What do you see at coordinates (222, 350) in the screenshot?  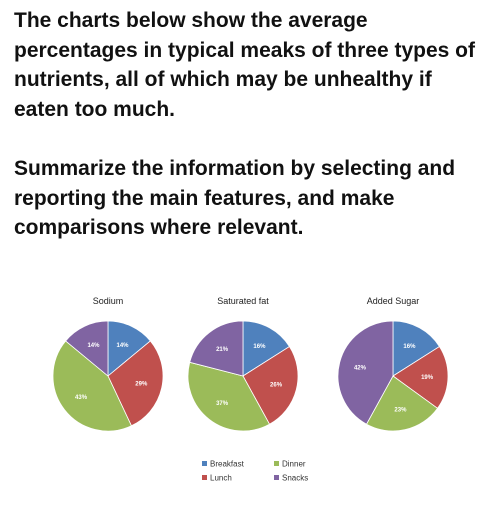 I see `data-label-snacks: 21%` at bounding box center [222, 350].